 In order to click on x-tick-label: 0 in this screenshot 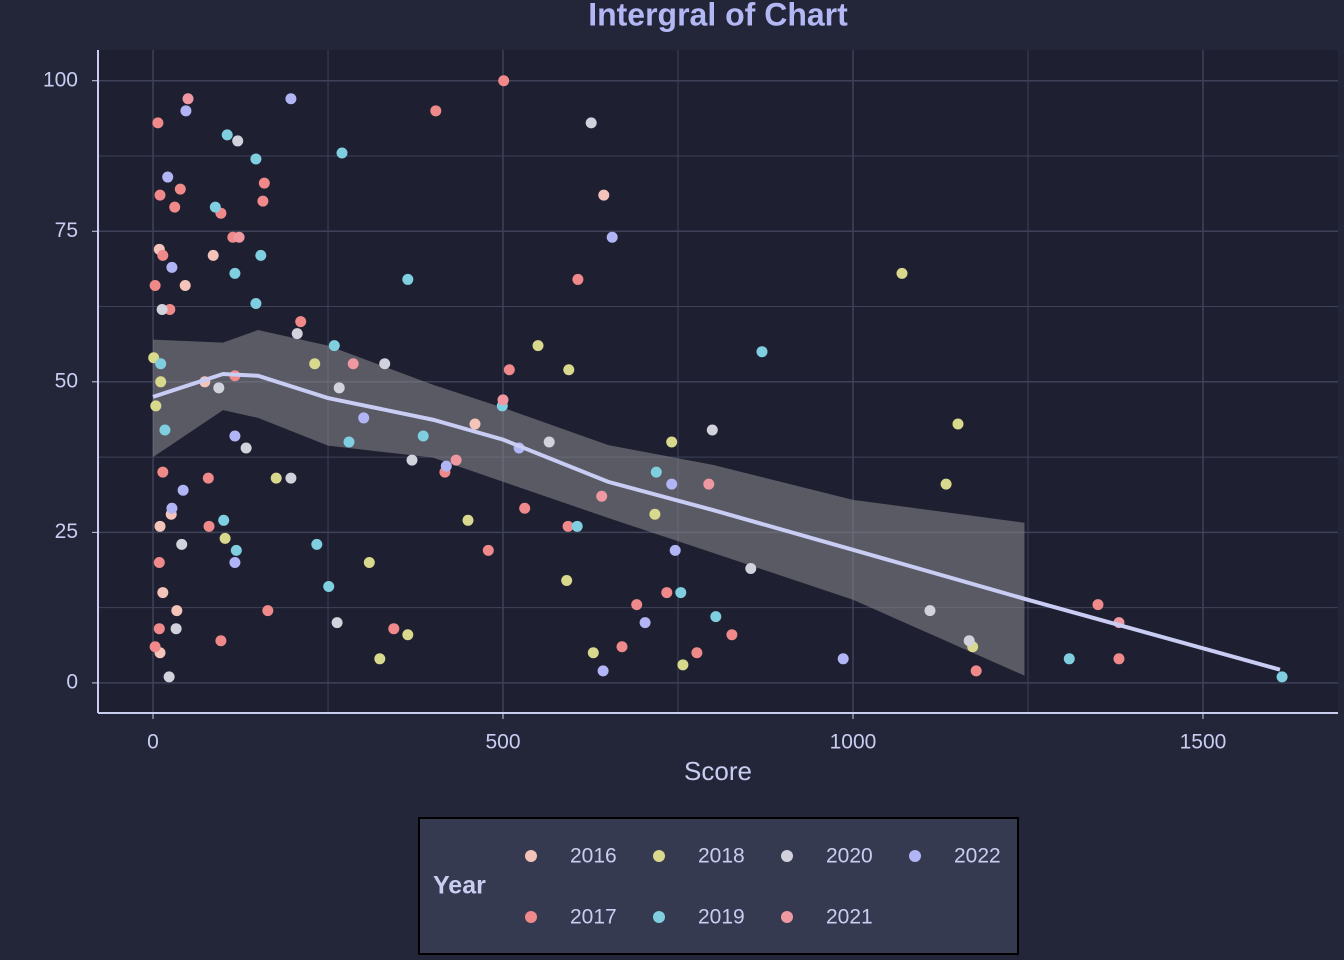, I will do `click(153, 742)`.